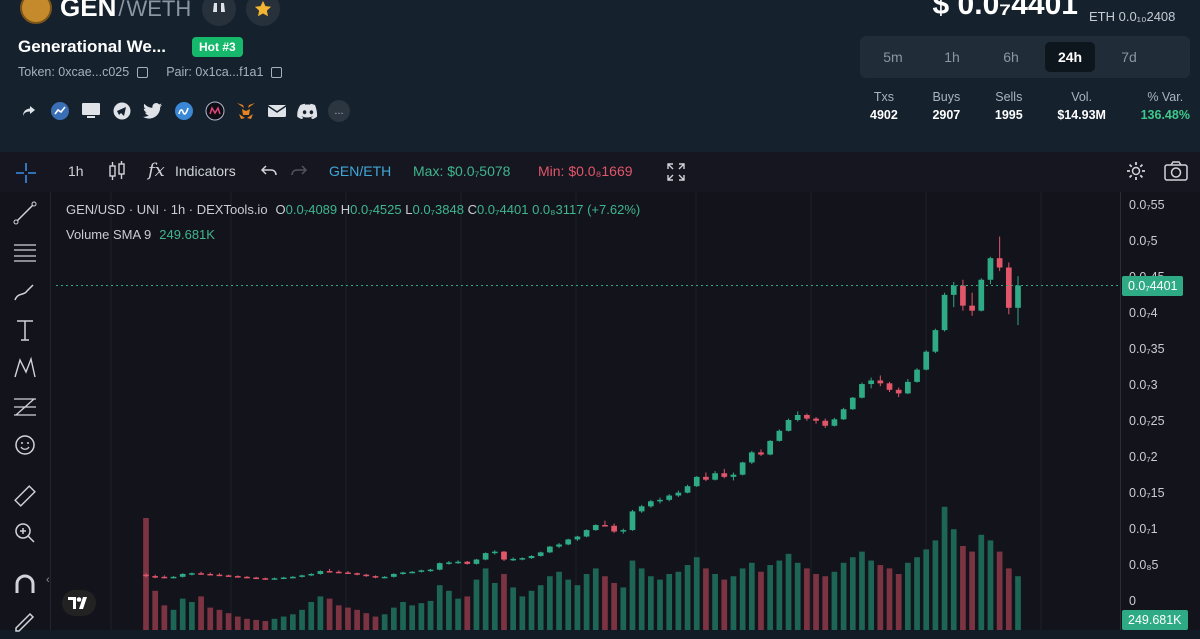 This screenshot has width=1200, height=639. I want to click on timeframe-7d: 7d, so click(1129, 57).